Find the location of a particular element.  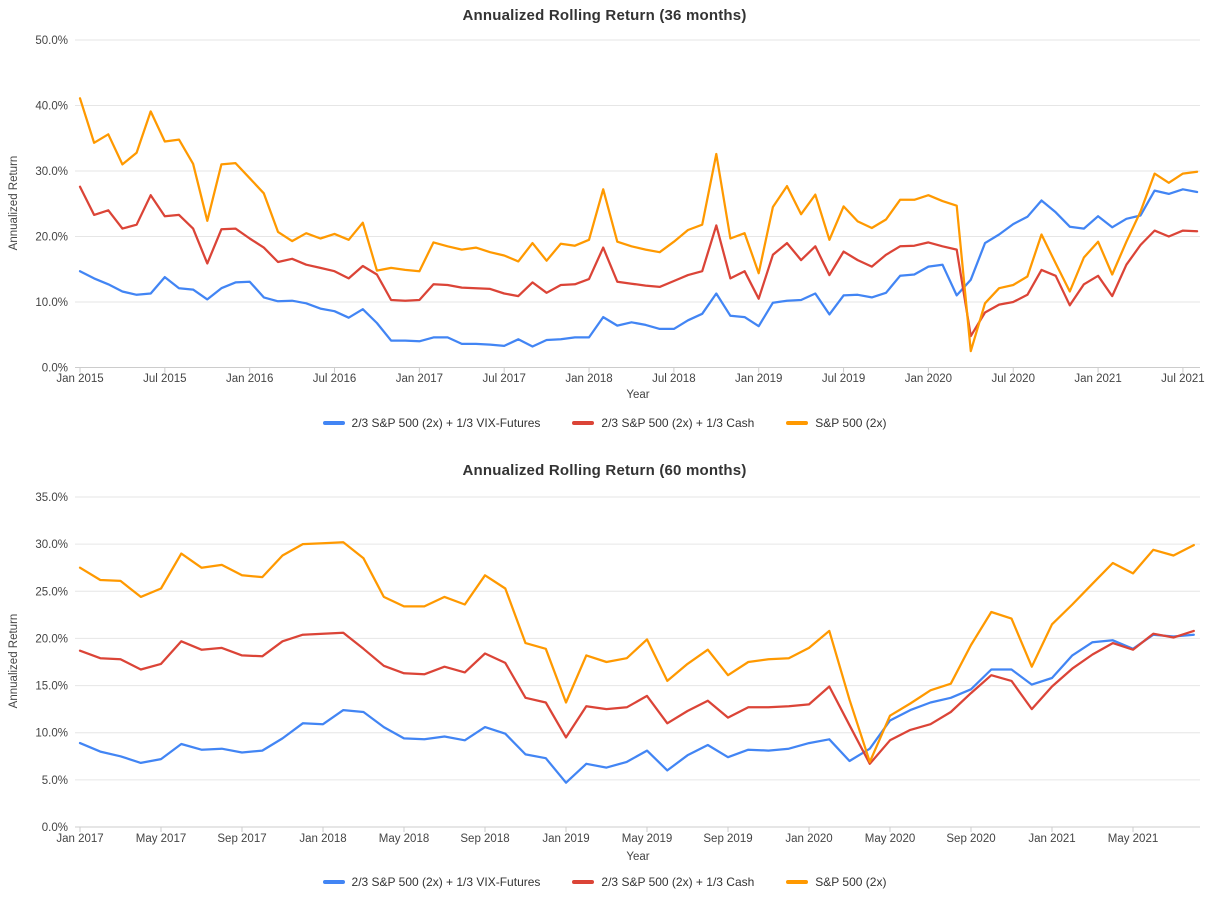

x-tick-label: Jul 2021 is located at coordinates (1182, 379).